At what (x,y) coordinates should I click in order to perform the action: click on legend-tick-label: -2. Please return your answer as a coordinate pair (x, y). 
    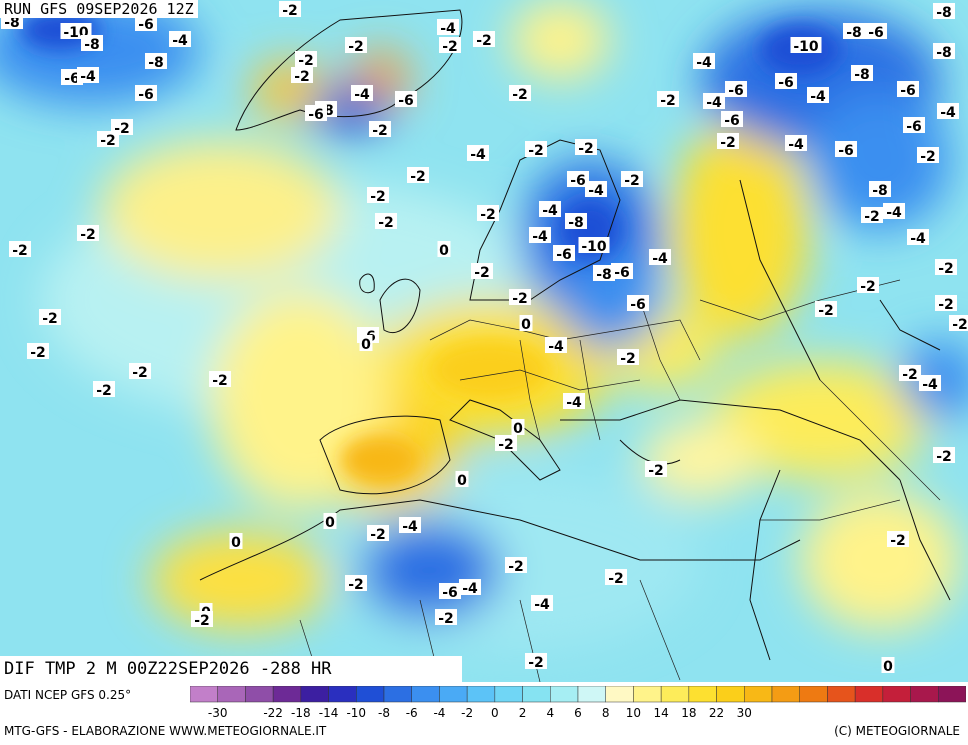
    Looking at the image, I should click on (467, 713).